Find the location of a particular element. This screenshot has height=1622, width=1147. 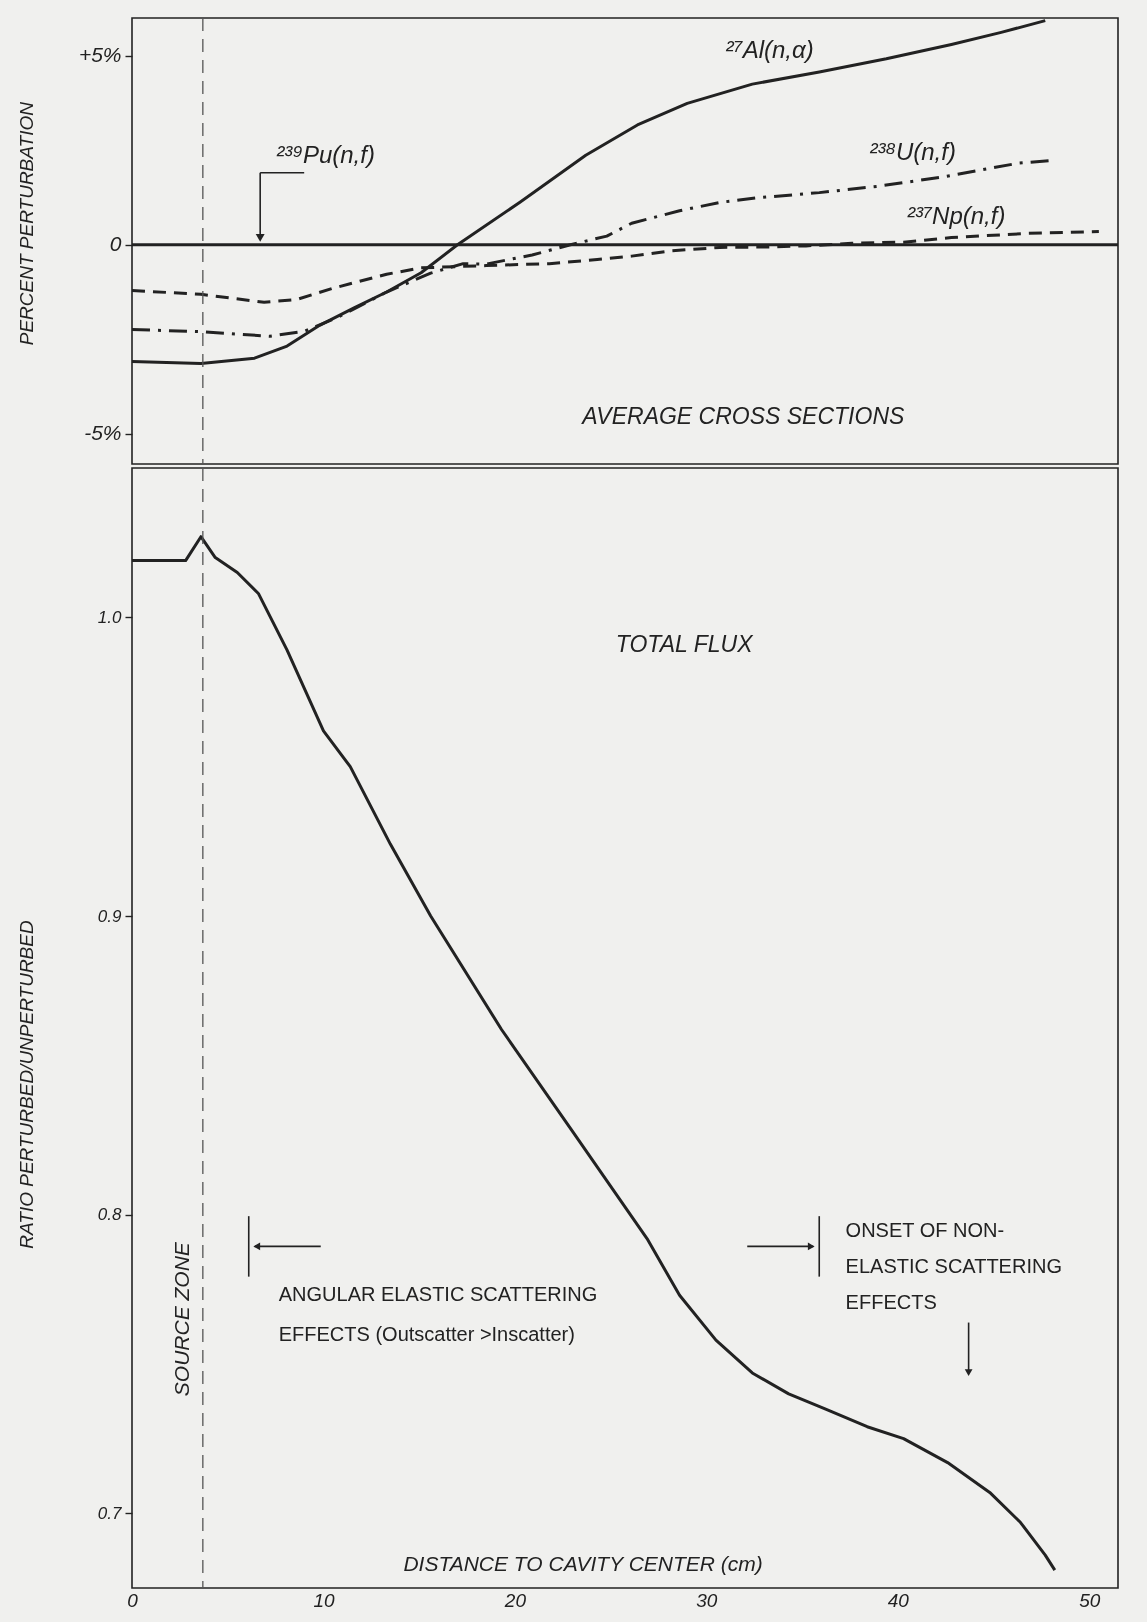

text: AVERAGE CROSS SECTIONS is located at coordinates (743, 416).